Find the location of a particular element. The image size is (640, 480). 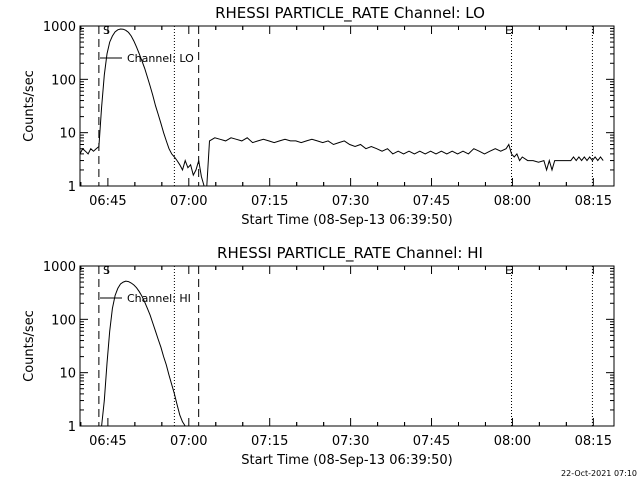

series-line-hi is located at coordinates (143, 353).